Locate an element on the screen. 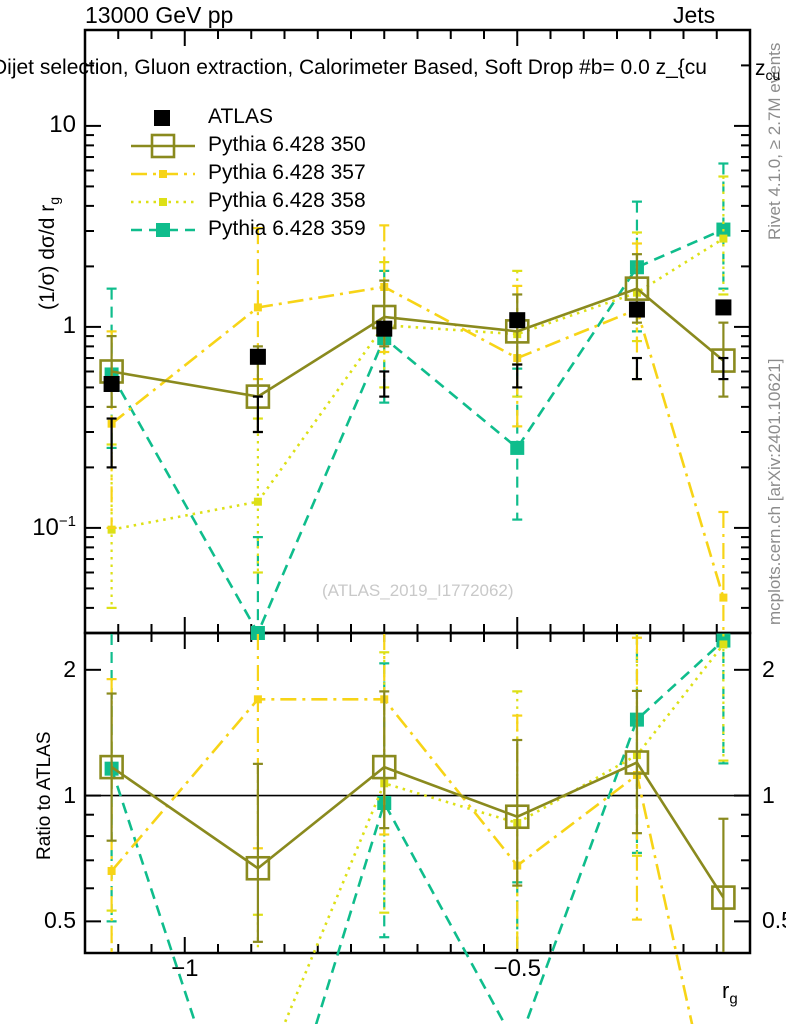 The image size is (786, 1024). x-tick-label: −0.5 is located at coordinates (517, 968).